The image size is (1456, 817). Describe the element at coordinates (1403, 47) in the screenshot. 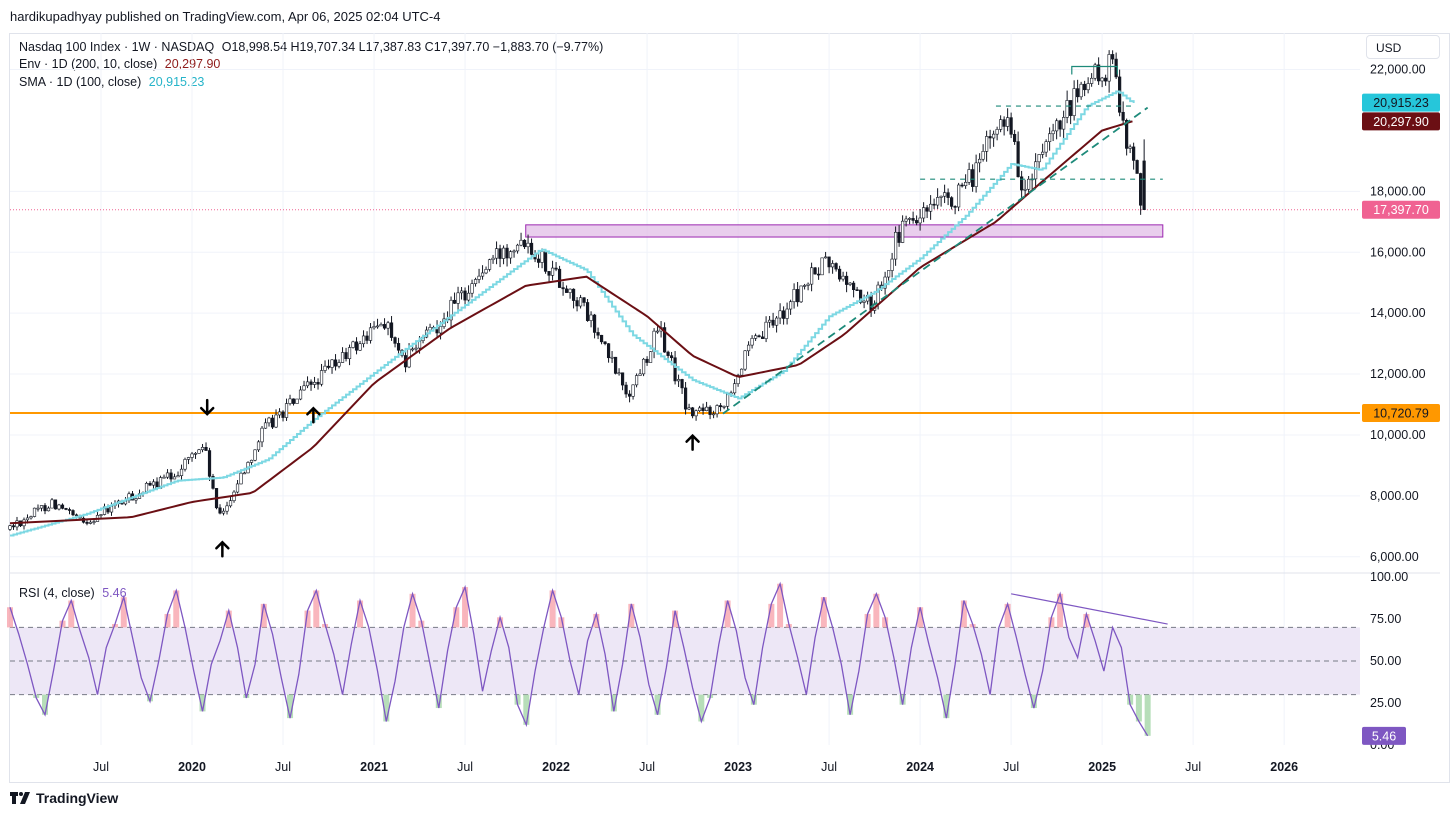

I see `currency-button: USD` at that location.